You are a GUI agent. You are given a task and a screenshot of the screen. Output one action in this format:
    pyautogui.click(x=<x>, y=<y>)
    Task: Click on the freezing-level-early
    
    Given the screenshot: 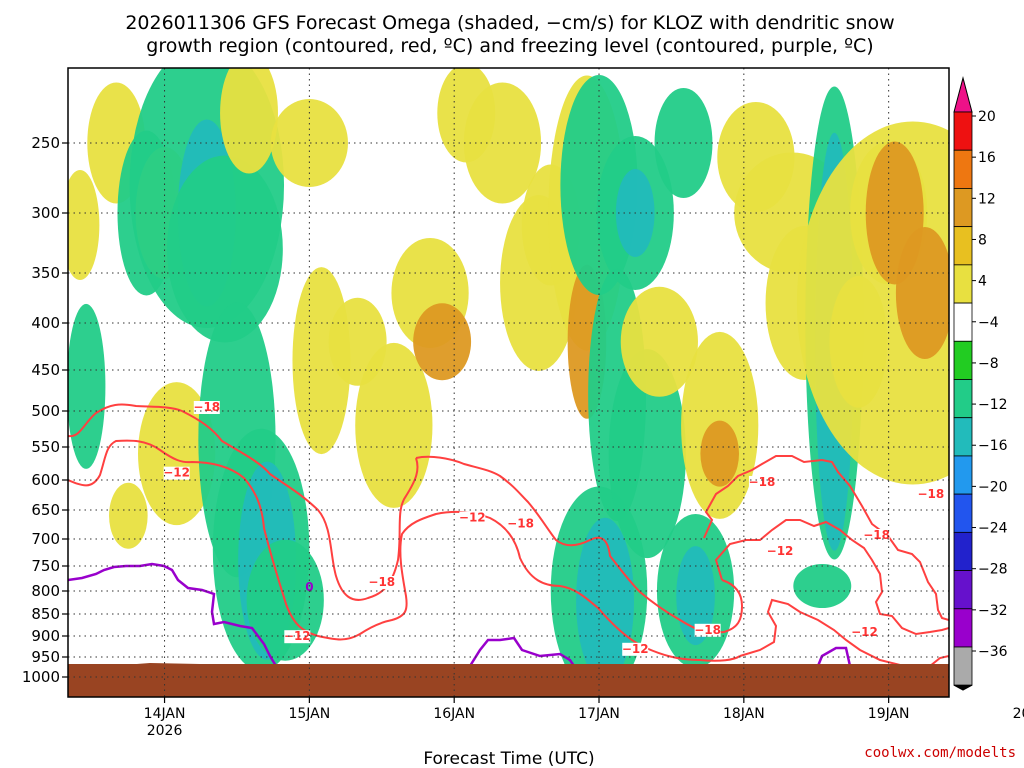 What is the action you would take?
    pyautogui.click(x=173, y=614)
    